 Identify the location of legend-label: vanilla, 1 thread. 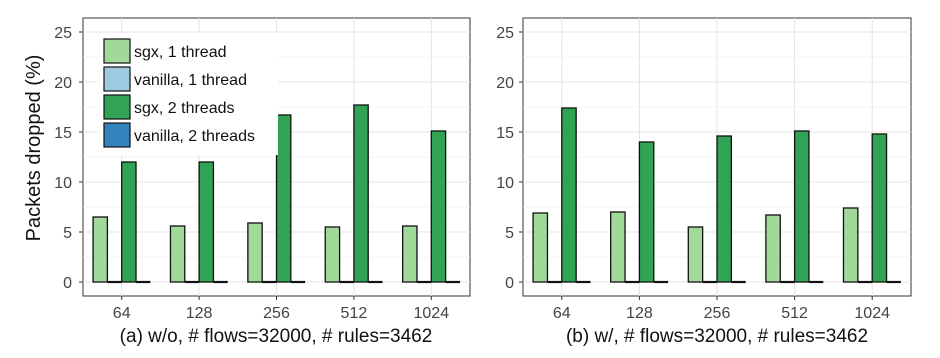
(190, 80).